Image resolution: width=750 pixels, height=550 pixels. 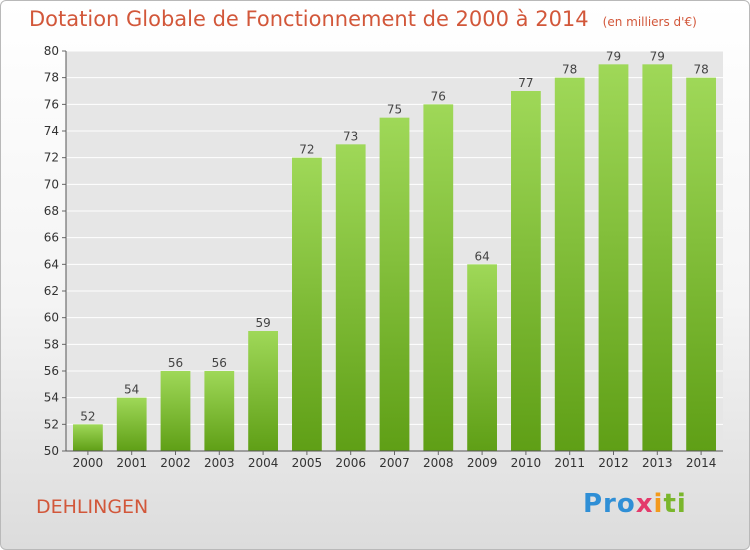 What do you see at coordinates (307, 304) in the screenshot?
I see `bar-2005` at bounding box center [307, 304].